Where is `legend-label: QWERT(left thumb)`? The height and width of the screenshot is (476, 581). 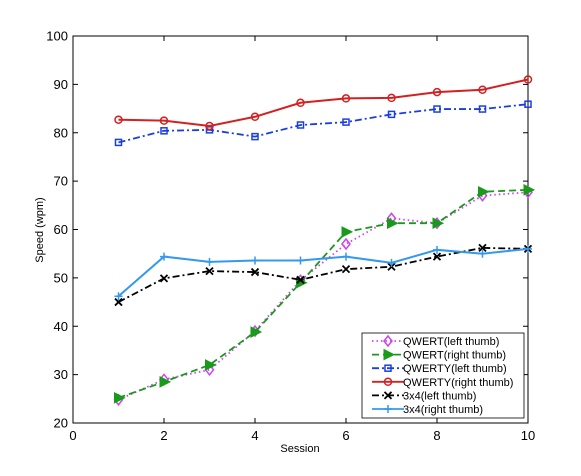
legend-label: QWERT(left thumb) is located at coordinates (451, 342).